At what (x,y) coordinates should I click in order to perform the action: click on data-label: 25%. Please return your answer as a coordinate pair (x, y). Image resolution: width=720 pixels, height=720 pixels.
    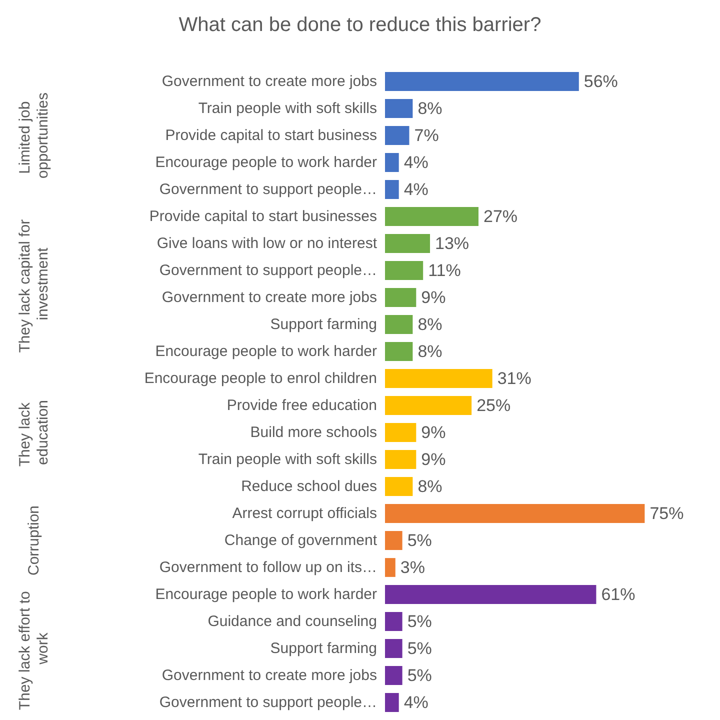
    Looking at the image, I should click on (493, 405).